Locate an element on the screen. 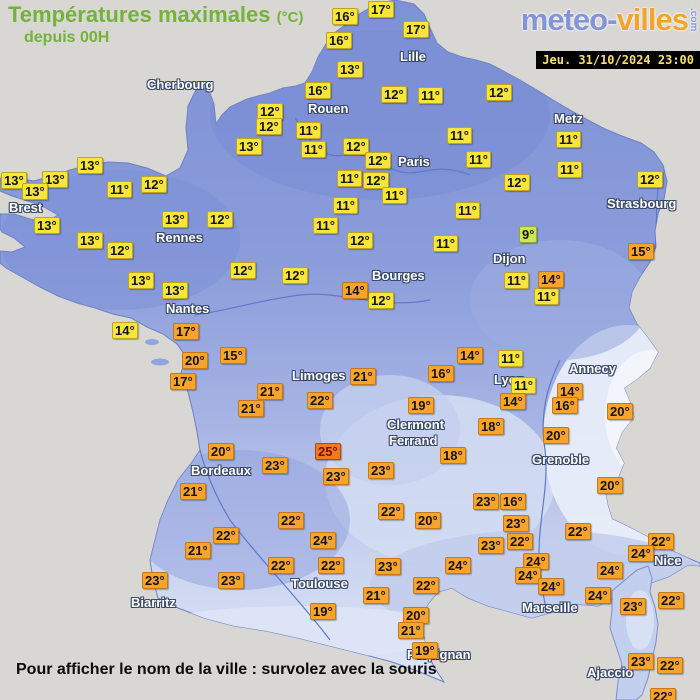 Image resolution: width=700 pixels, height=700 pixels. temp-label: 25° is located at coordinates (328, 451).